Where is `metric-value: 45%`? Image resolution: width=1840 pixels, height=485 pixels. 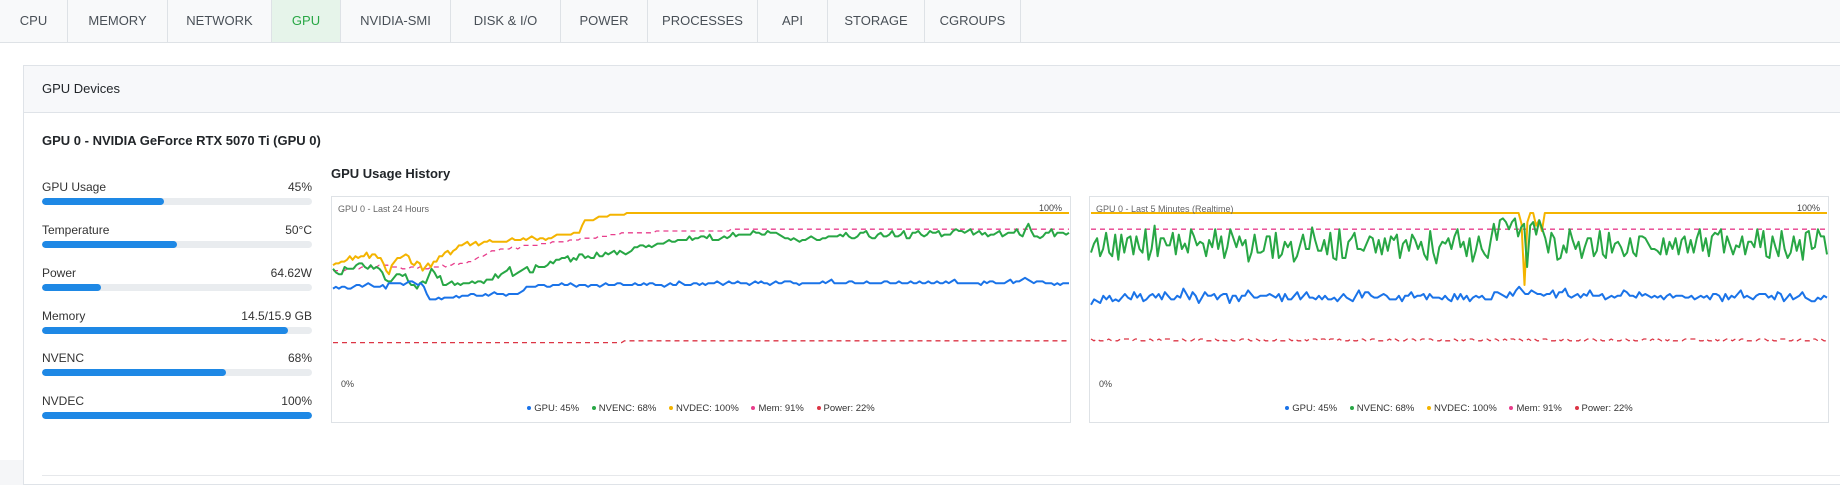 metric-value: 45% is located at coordinates (299, 187).